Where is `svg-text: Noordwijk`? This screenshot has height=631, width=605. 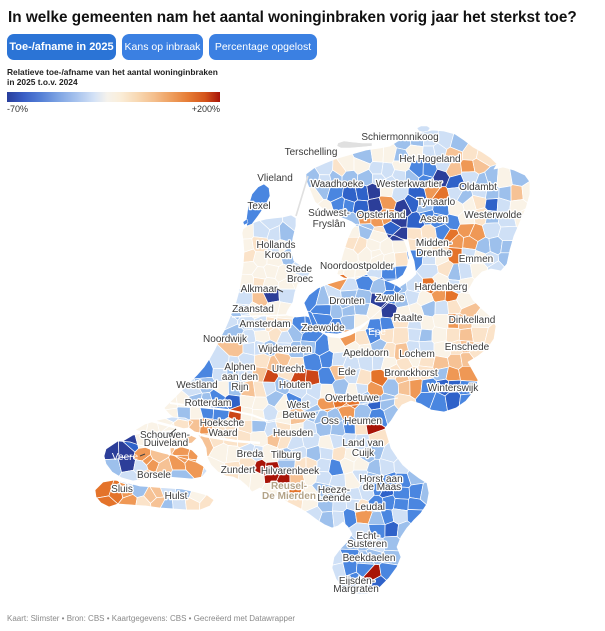
svg-text: Noordwijk is located at coordinates (225, 339).